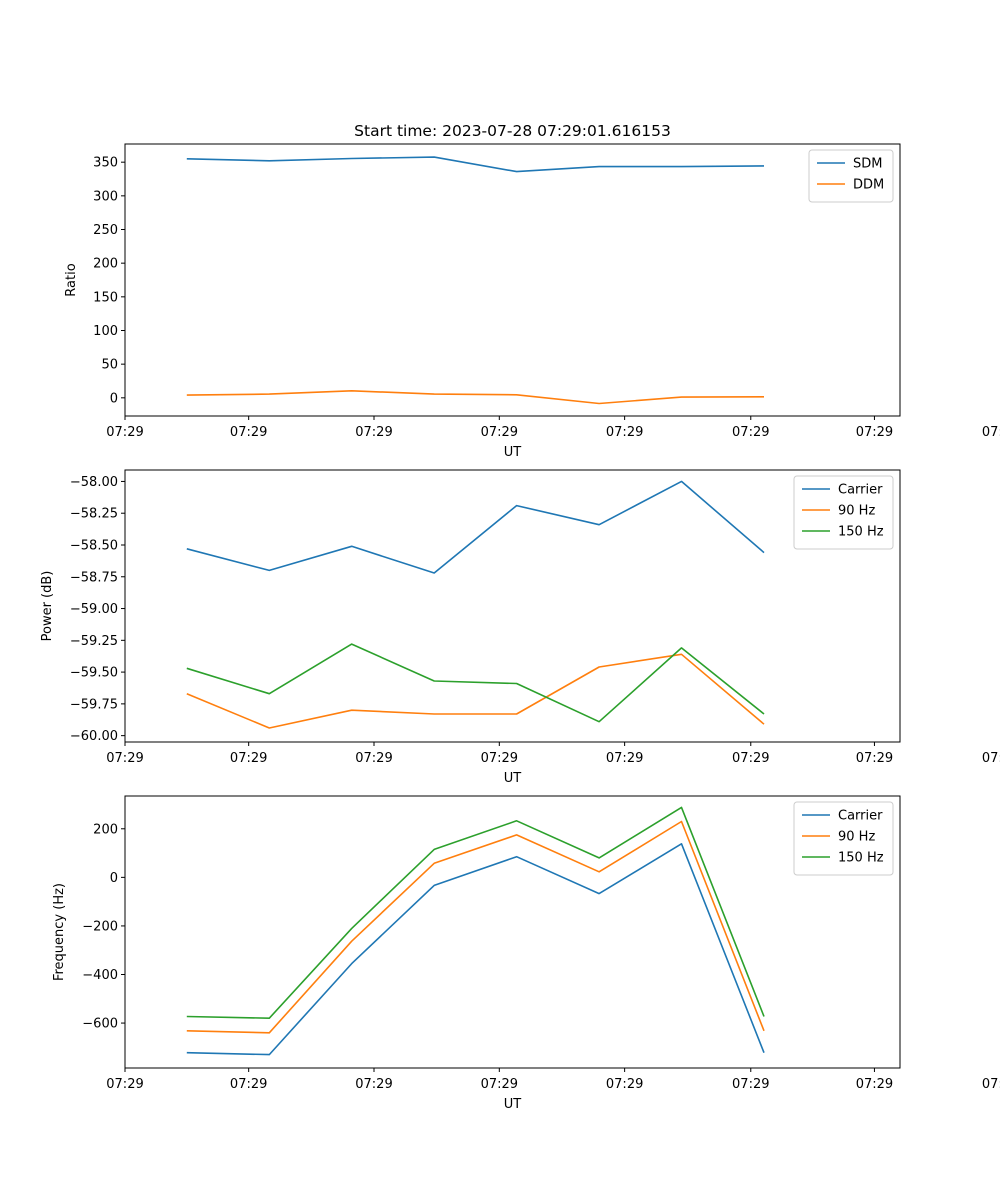  What do you see at coordinates (868, 185) in the screenshot?
I see `legend-label: DDM` at bounding box center [868, 185].